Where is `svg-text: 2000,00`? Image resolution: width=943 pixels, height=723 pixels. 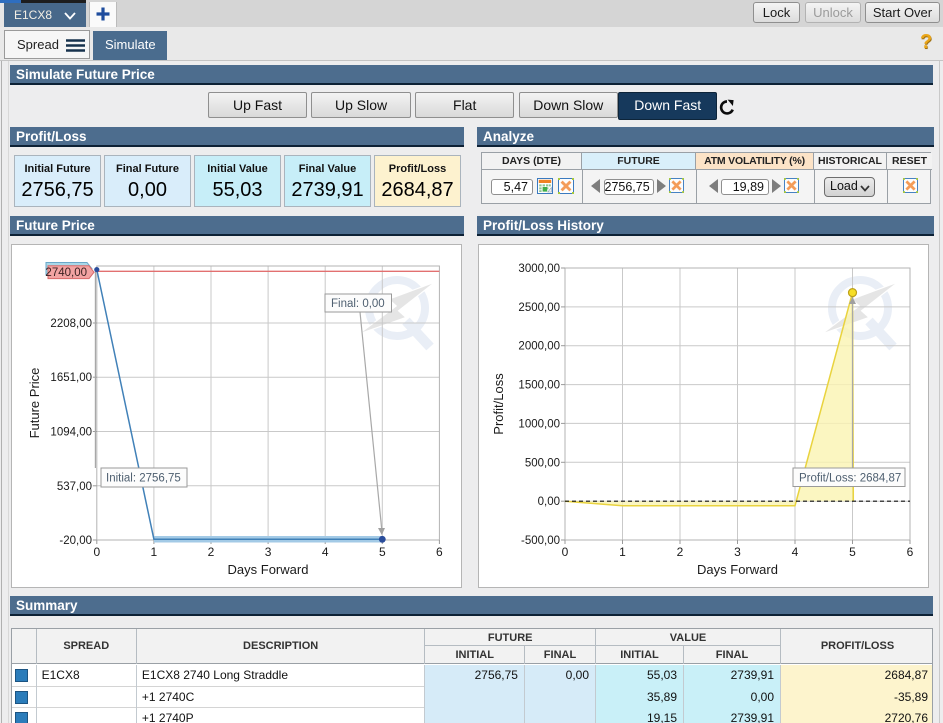
svg-text: 2000,00 is located at coordinates (539, 347).